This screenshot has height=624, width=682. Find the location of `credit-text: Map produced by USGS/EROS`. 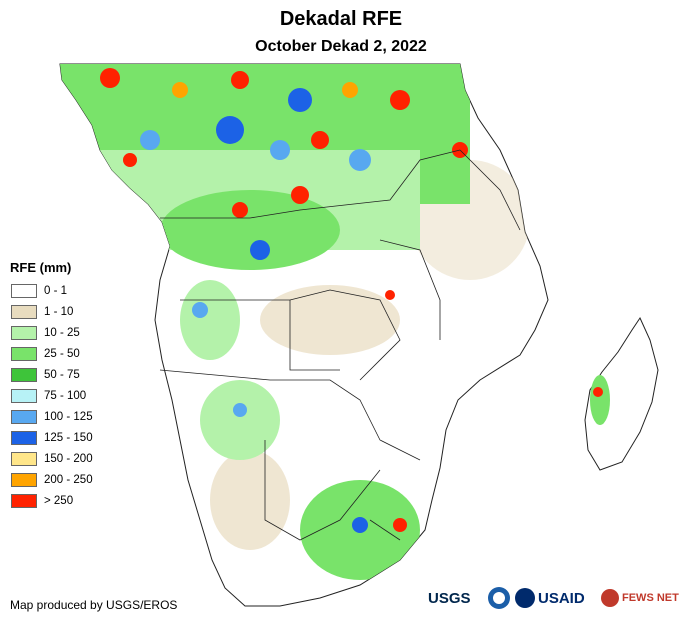

credit-text: Map produced by USGS/EROS is located at coordinates (94, 605).